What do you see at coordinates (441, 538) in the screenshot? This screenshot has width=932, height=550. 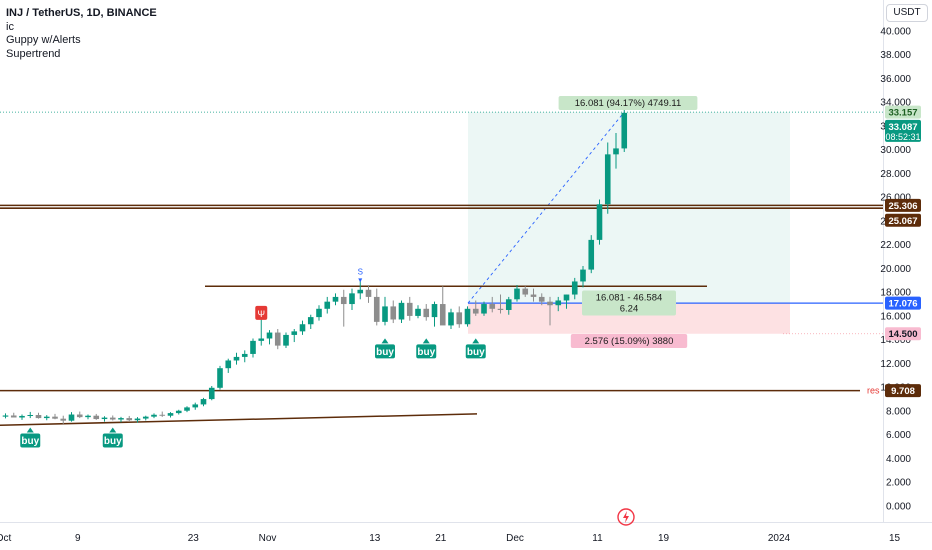 I see `x-tick-label: 21` at bounding box center [441, 538].